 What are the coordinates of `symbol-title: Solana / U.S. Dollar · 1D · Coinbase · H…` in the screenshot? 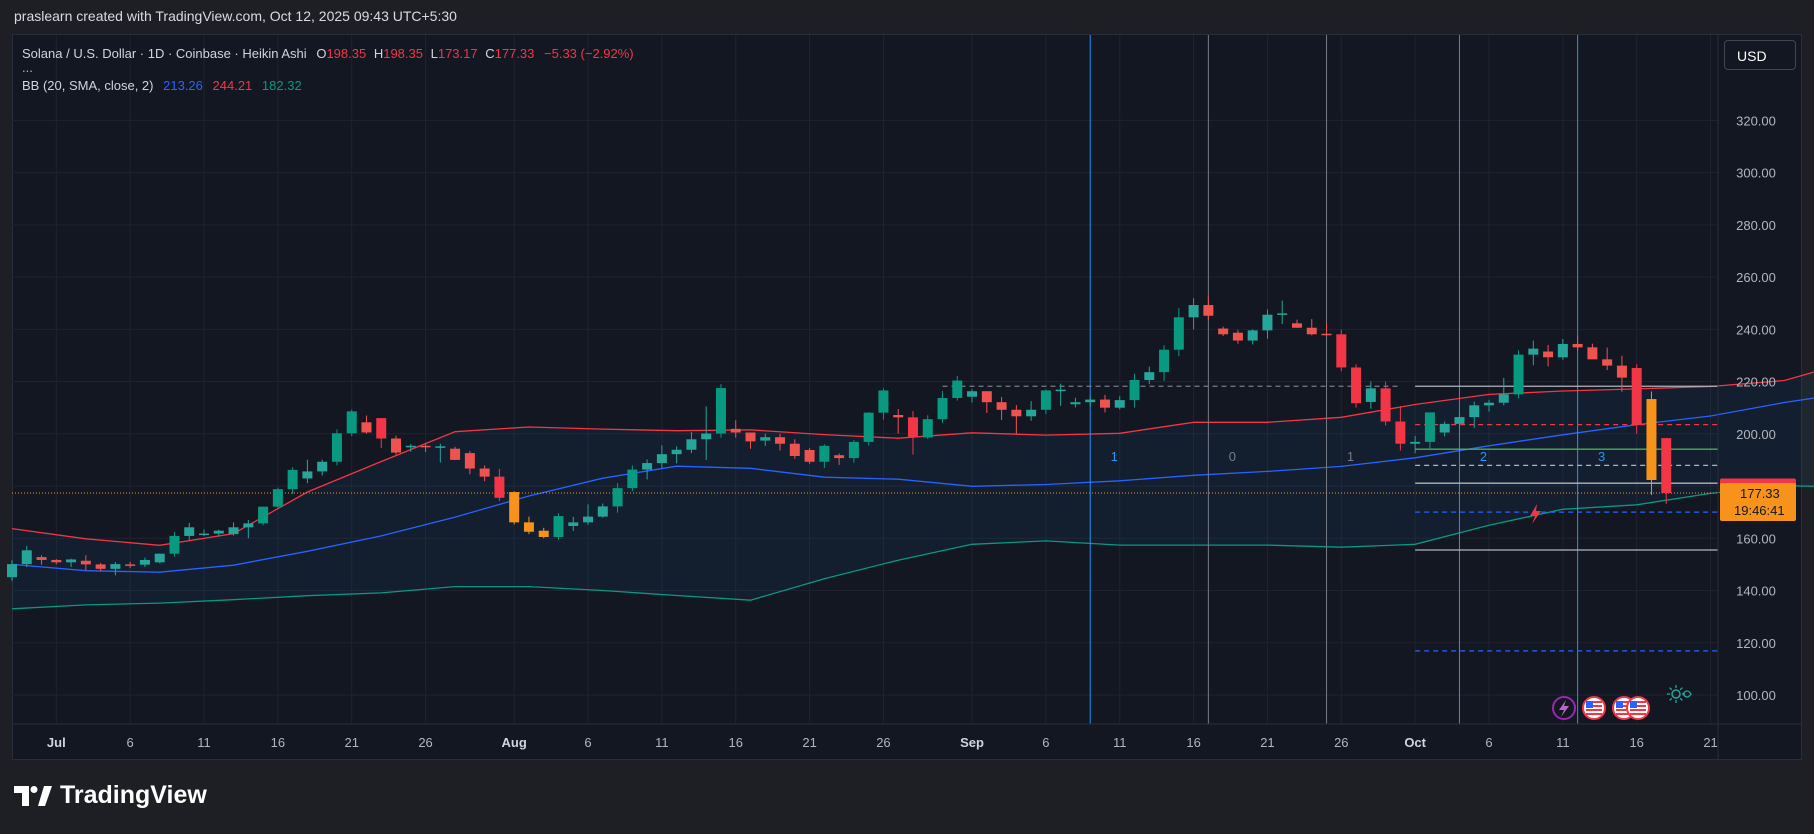 It's located at (164, 53).